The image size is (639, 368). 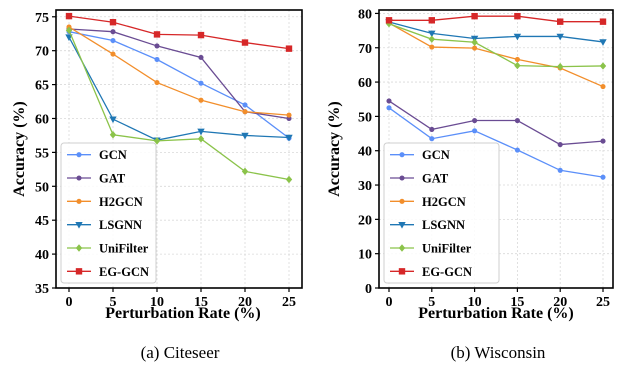 What do you see at coordinates (120, 225) in the screenshot?
I see `legend-label: LSGNN` at bounding box center [120, 225].